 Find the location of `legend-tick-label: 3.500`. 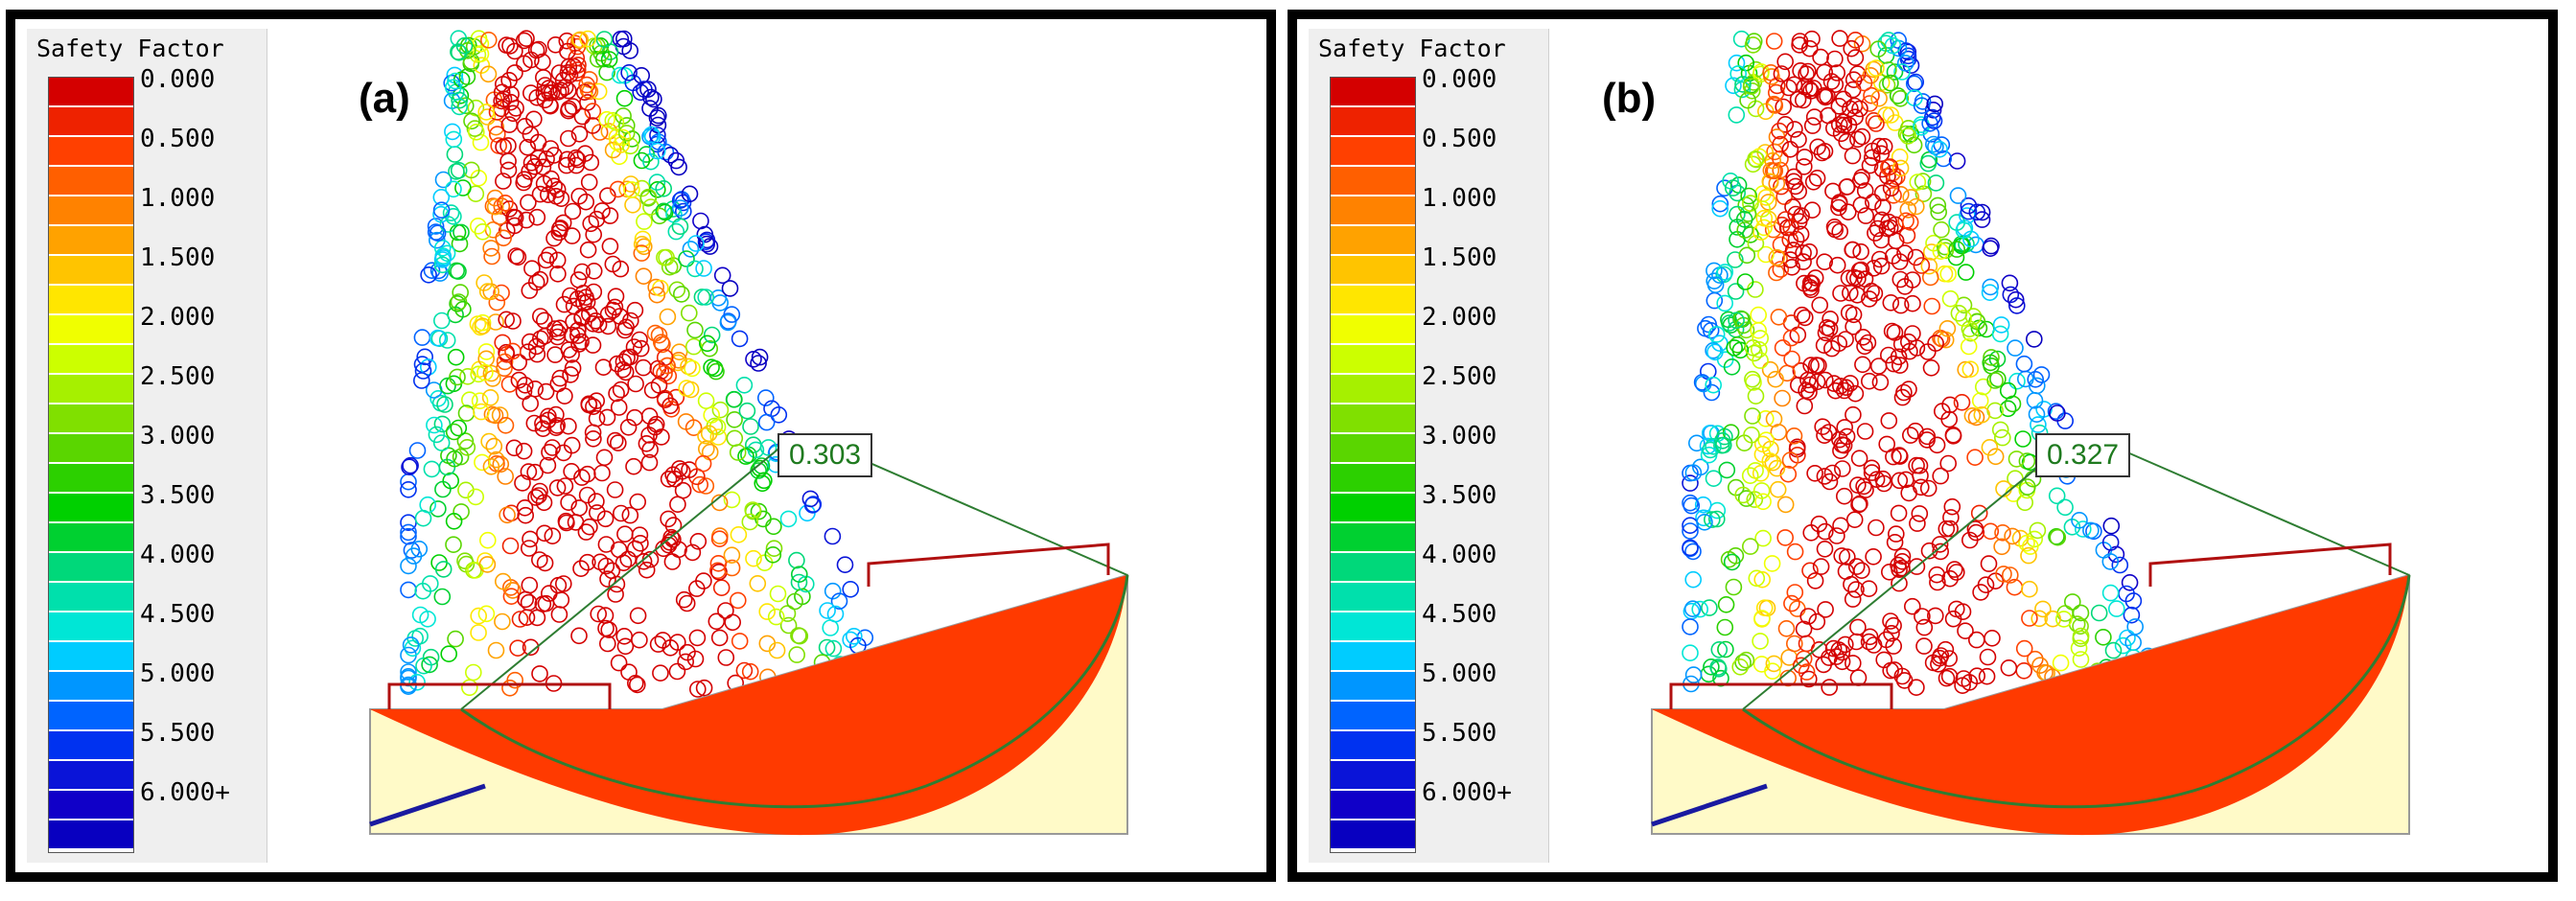

legend-tick-label: 3.500 is located at coordinates (1459, 496).